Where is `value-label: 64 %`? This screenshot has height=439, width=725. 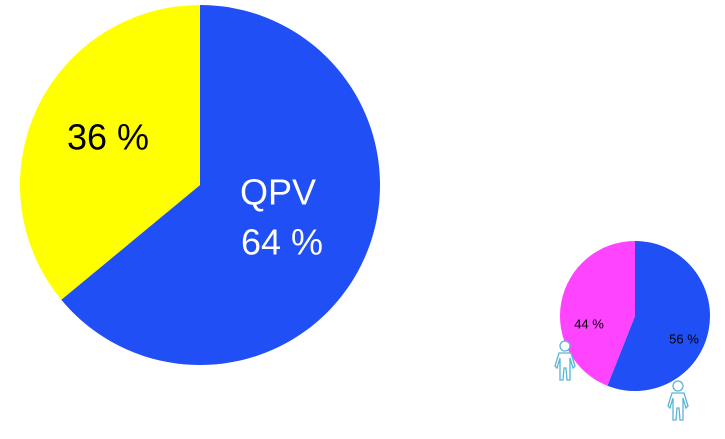 value-label: 64 % is located at coordinates (282, 242).